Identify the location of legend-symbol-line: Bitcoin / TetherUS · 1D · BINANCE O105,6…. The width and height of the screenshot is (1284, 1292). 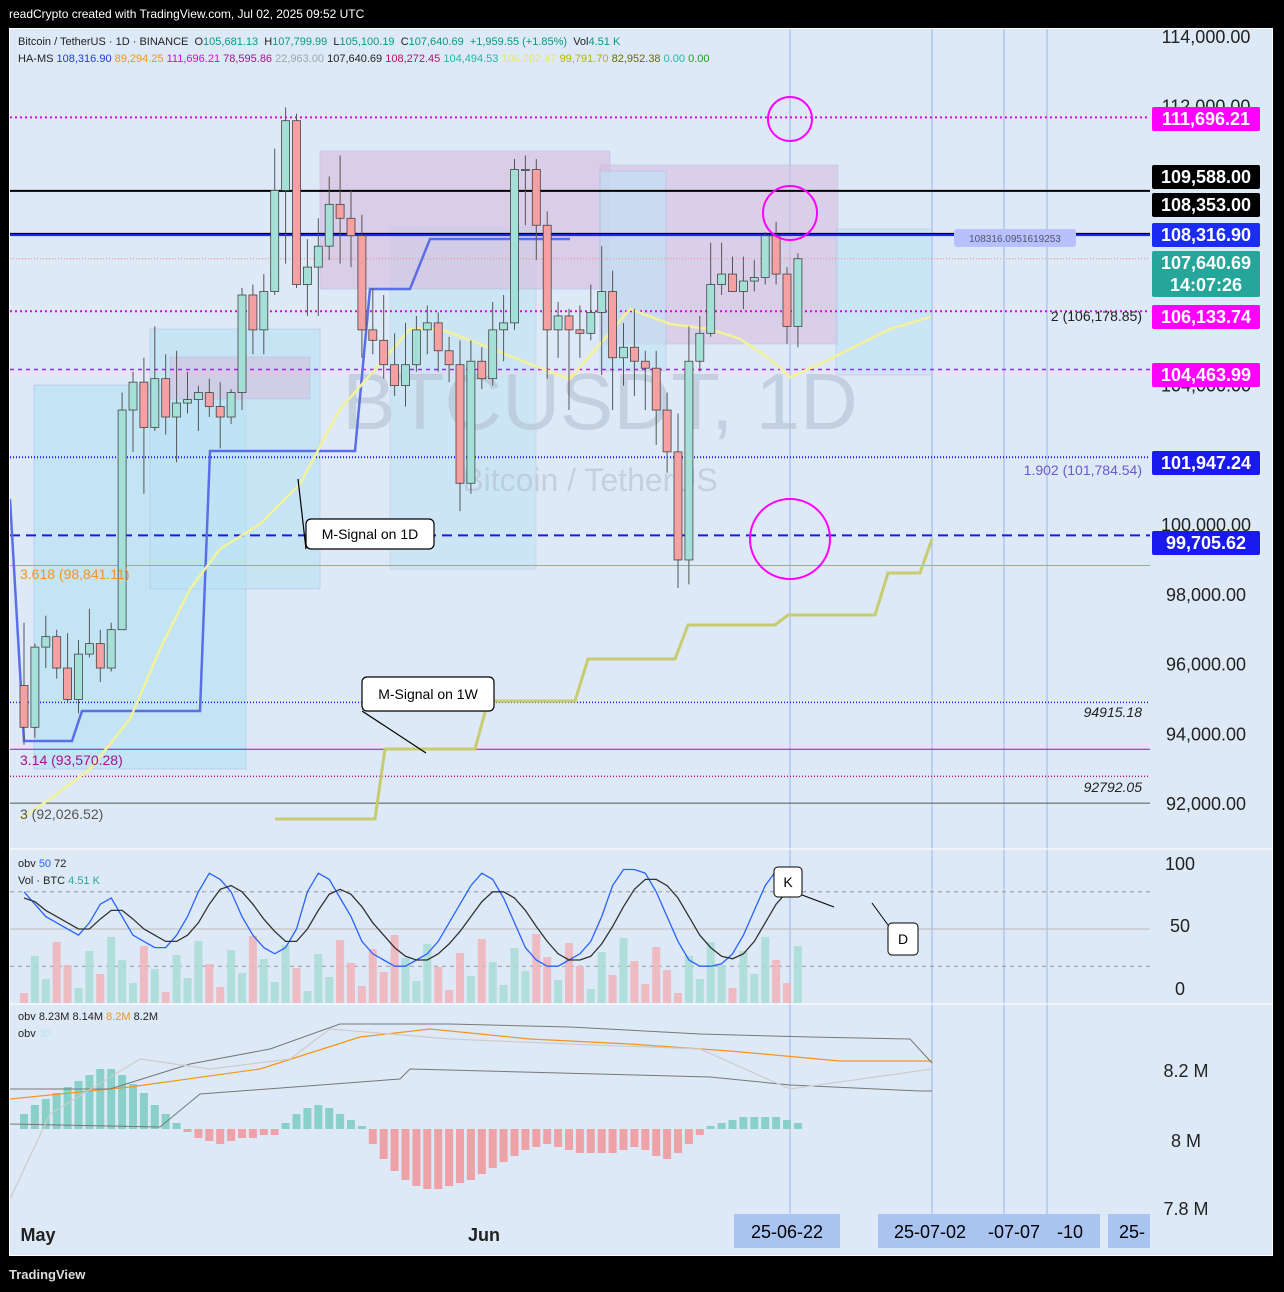
(319, 42).